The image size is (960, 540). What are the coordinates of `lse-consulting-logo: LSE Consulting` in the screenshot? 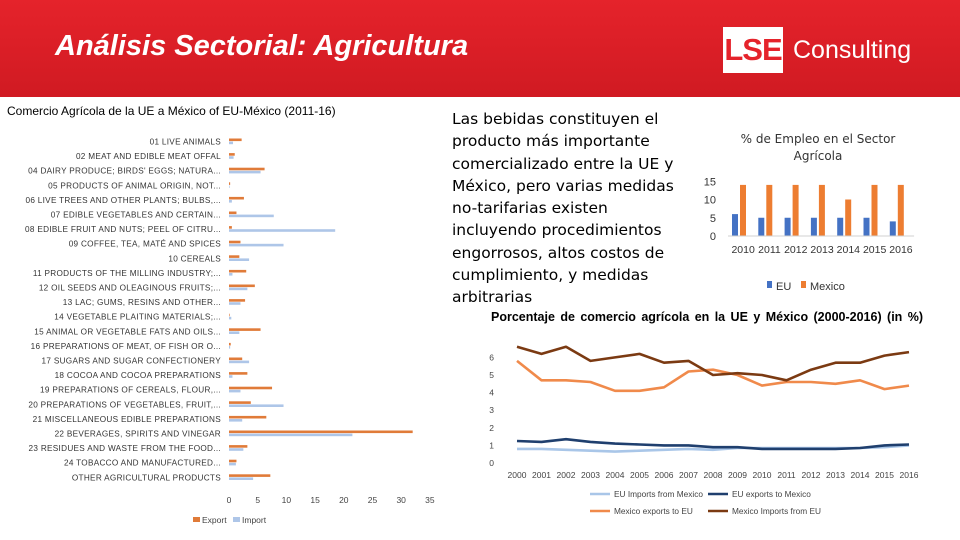 It's located at (817, 50).